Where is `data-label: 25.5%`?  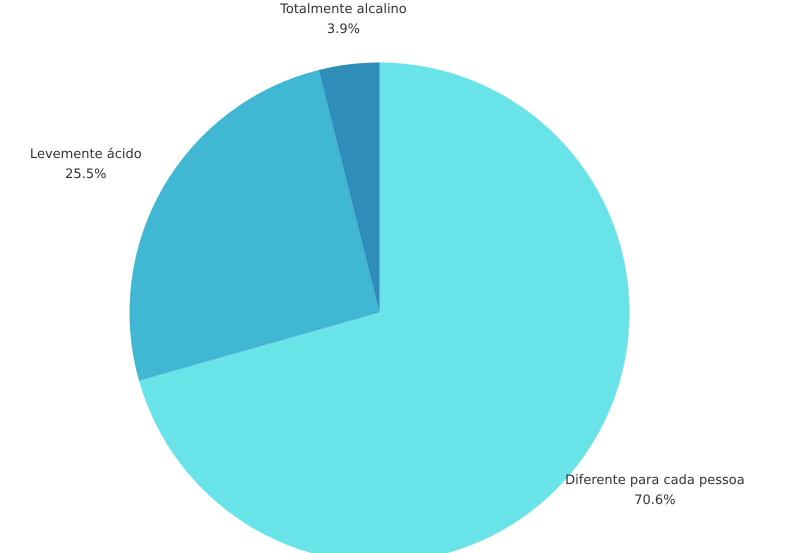 data-label: 25.5% is located at coordinates (85, 174).